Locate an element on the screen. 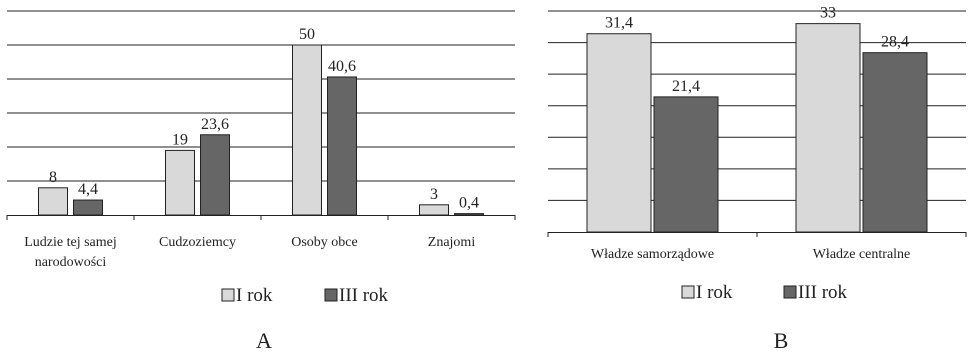 This screenshot has width=976, height=355. x-tick-label: narodowości is located at coordinates (71, 262).